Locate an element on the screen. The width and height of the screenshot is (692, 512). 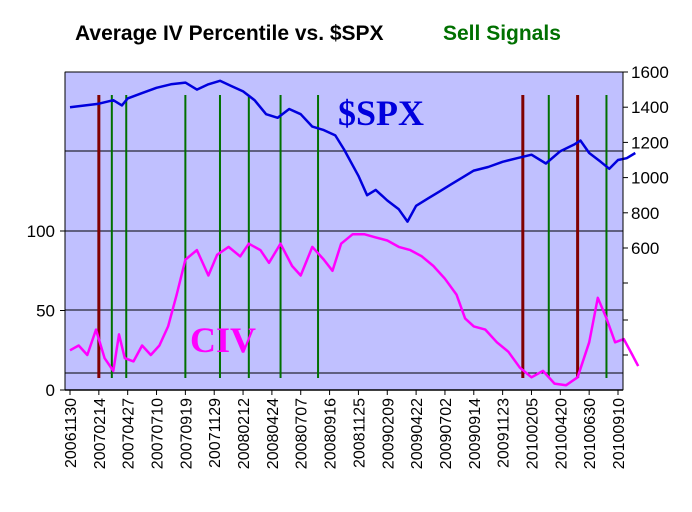
civ-series-label: CIV is located at coordinates (223, 340).